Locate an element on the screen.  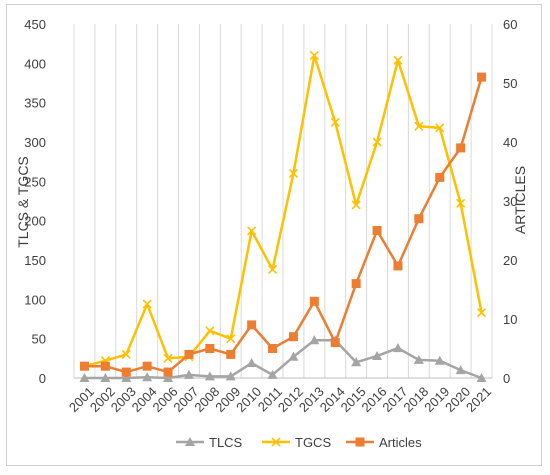
legend-label: Articles is located at coordinates (400, 442).